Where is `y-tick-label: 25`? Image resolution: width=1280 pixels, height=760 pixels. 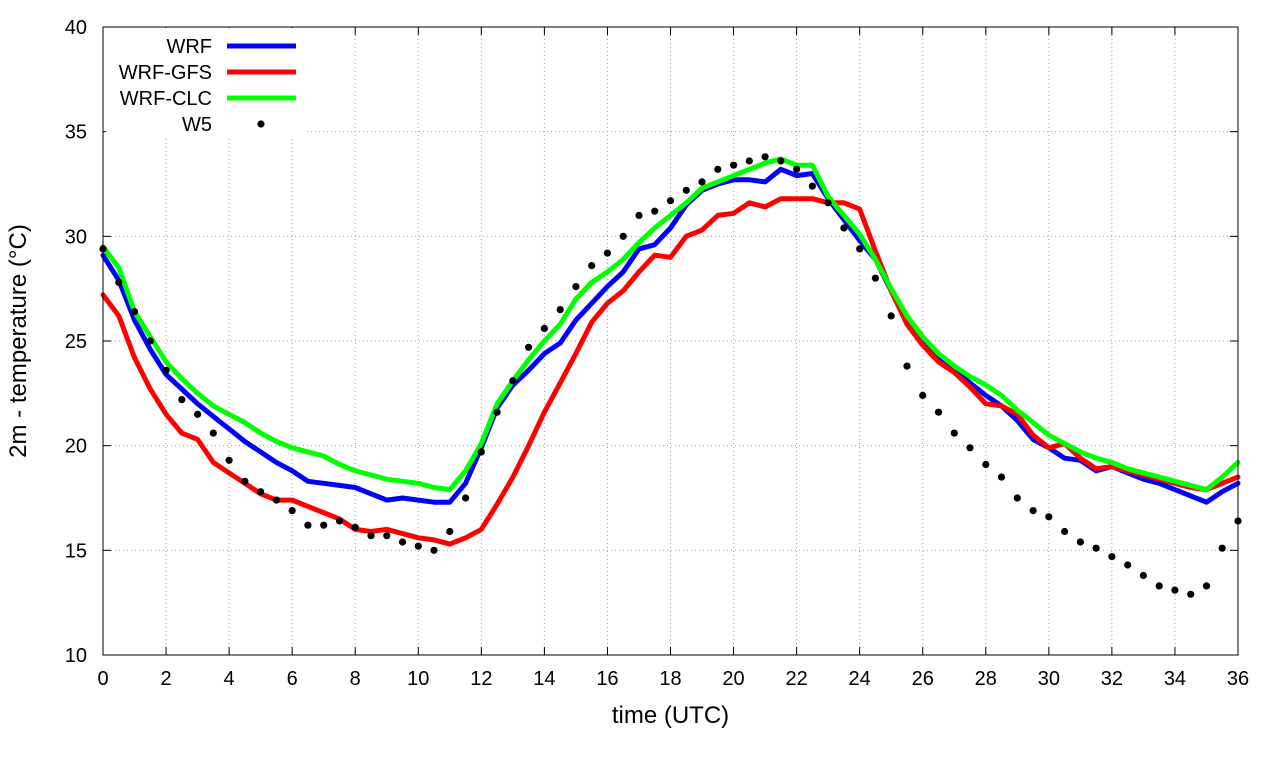
y-tick-label: 25 is located at coordinates (76, 342).